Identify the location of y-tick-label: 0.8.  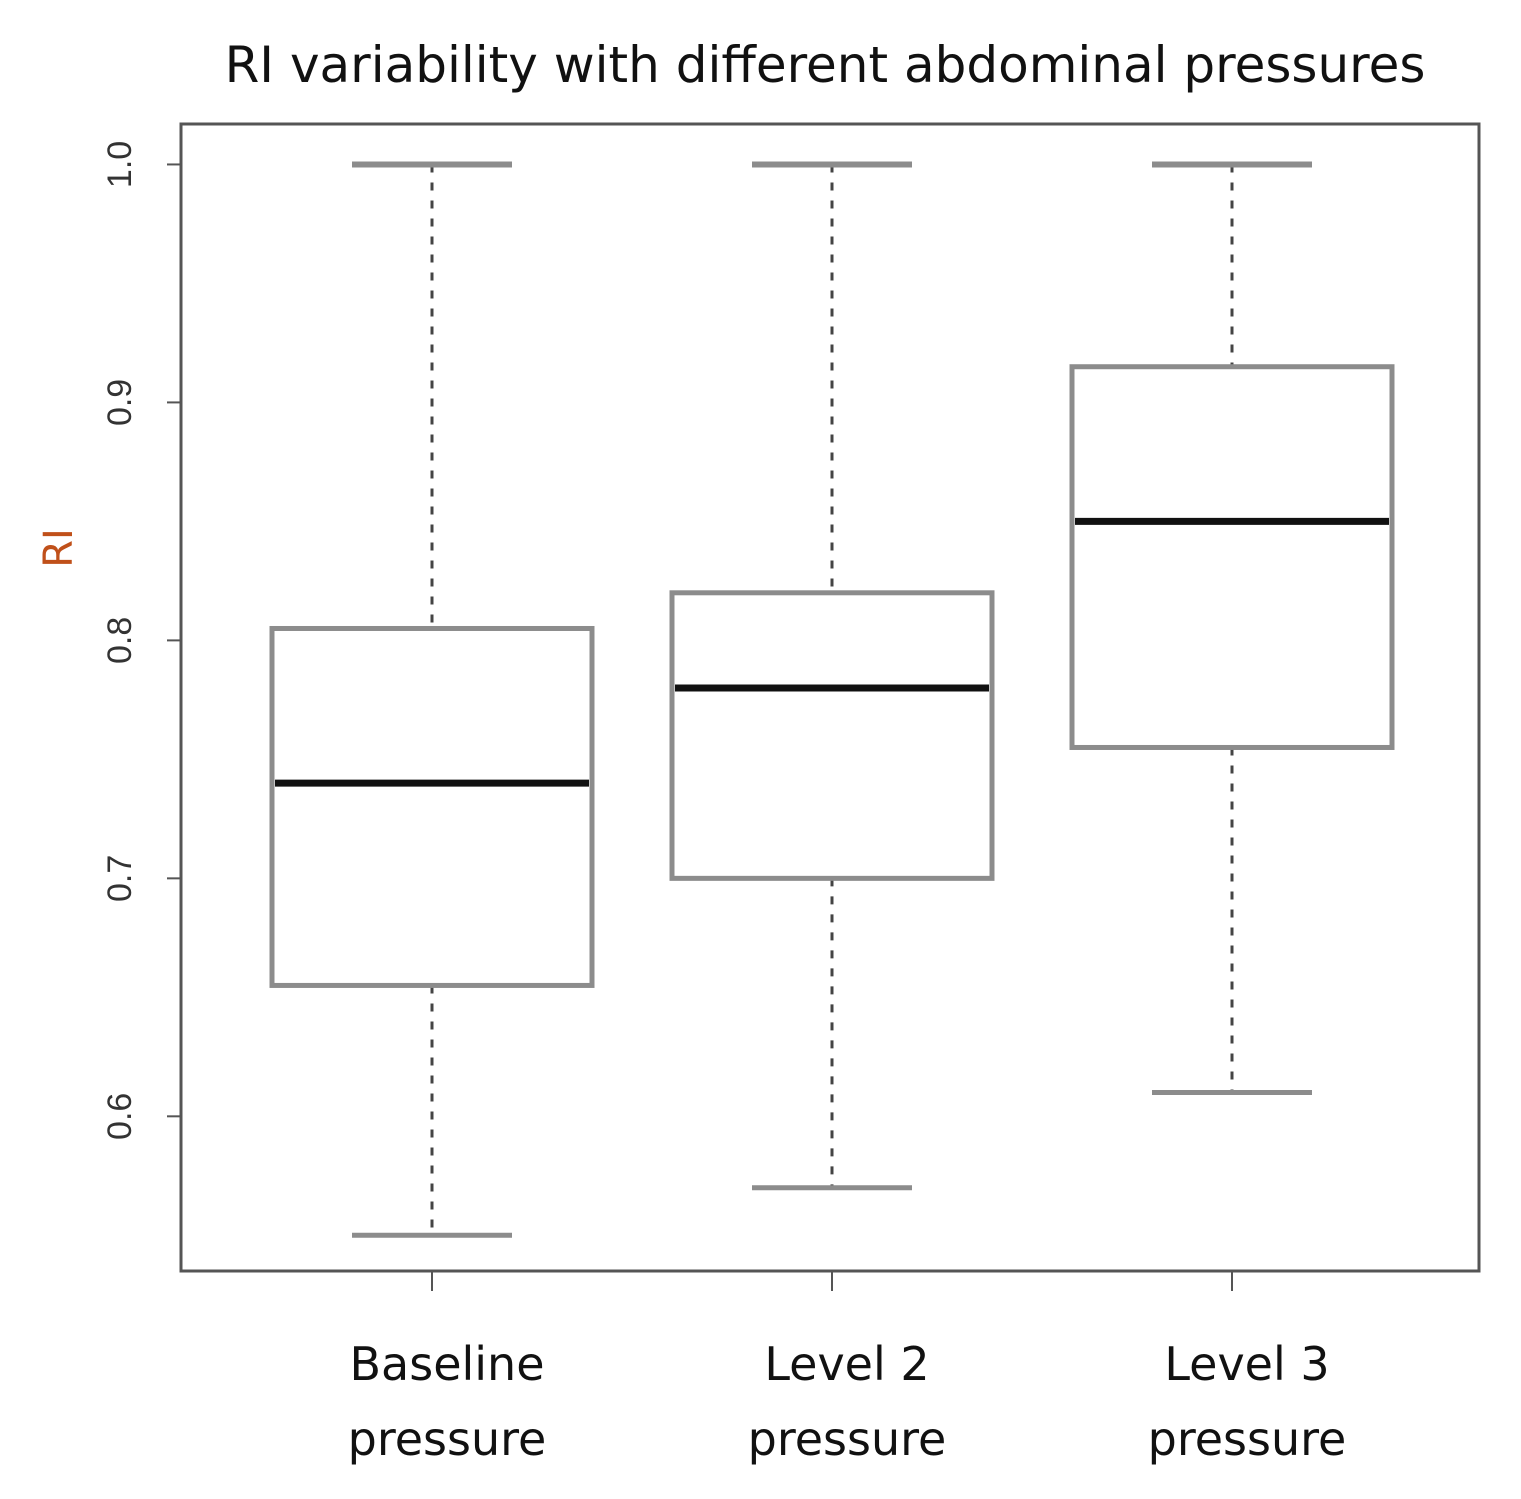
(120, 640).